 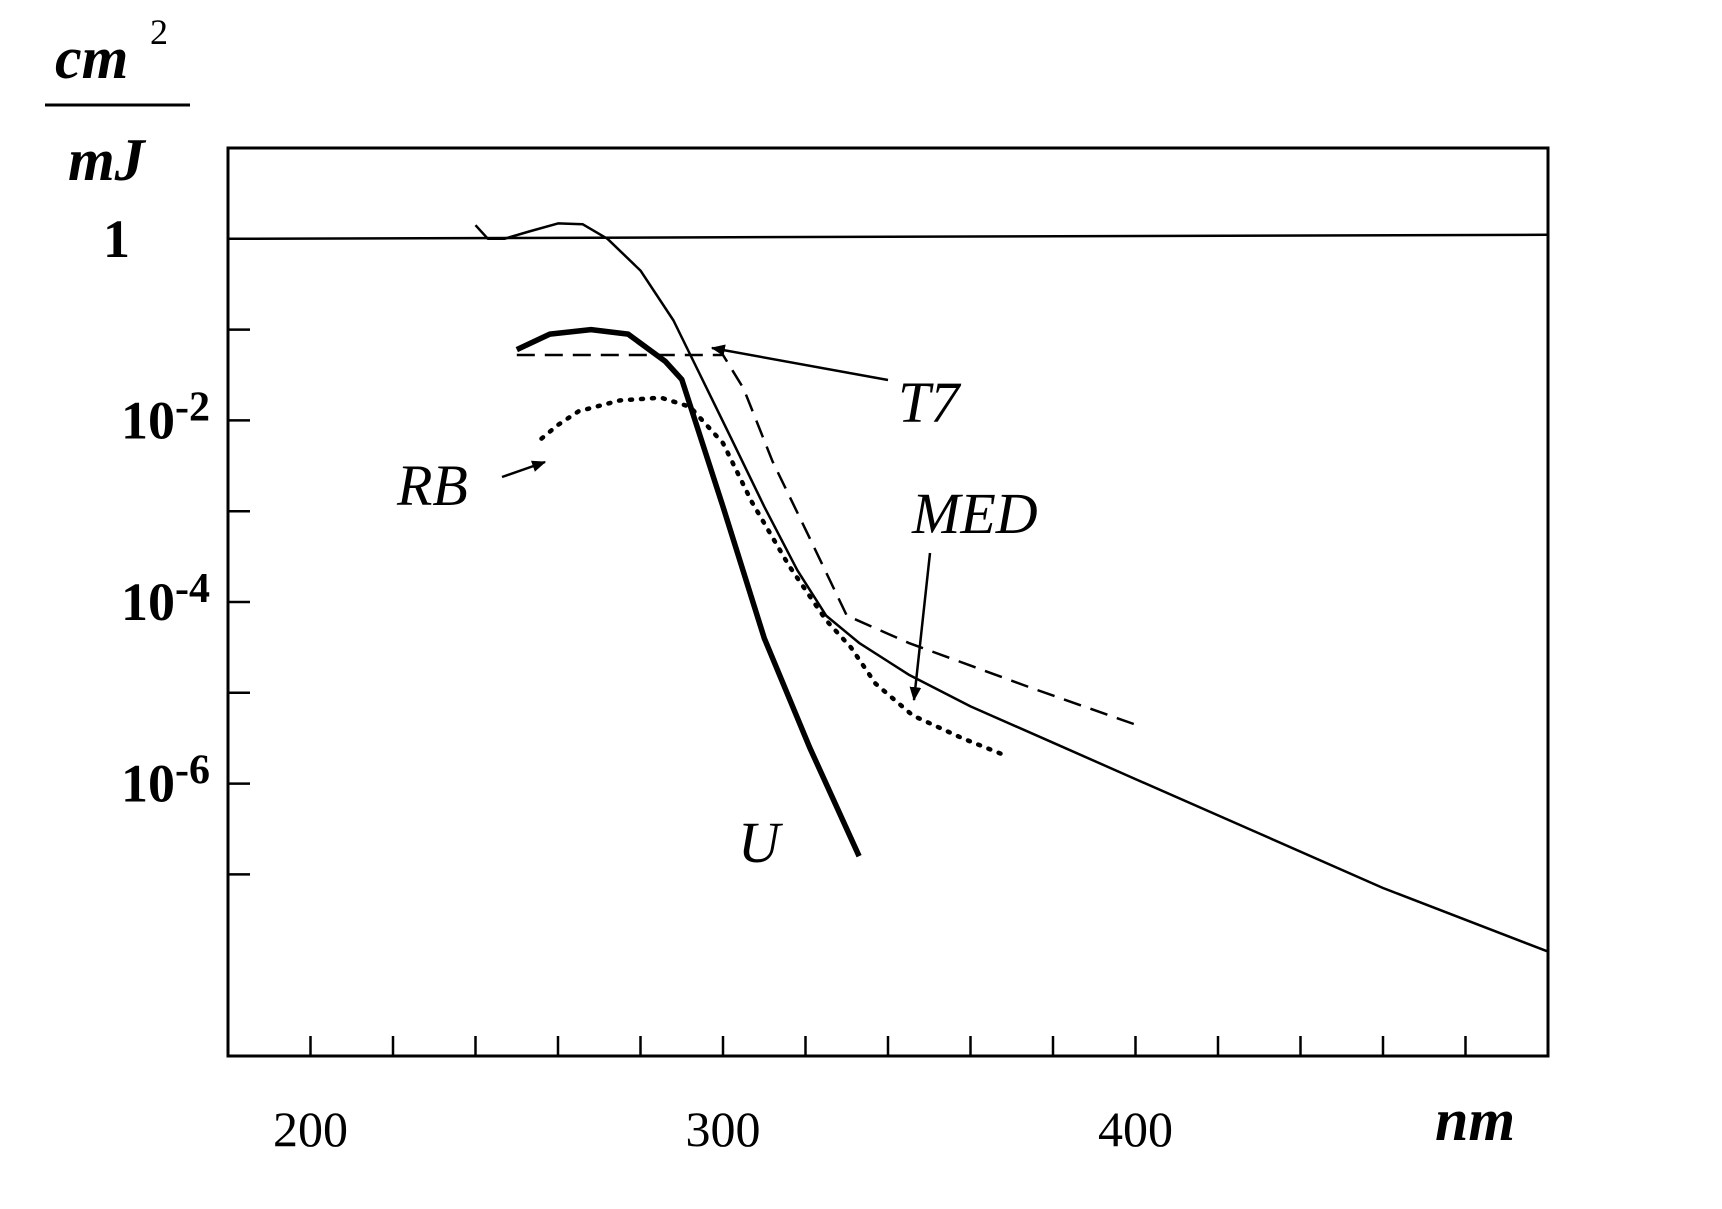 I want to click on series-line-u, so click(x=688, y=592).